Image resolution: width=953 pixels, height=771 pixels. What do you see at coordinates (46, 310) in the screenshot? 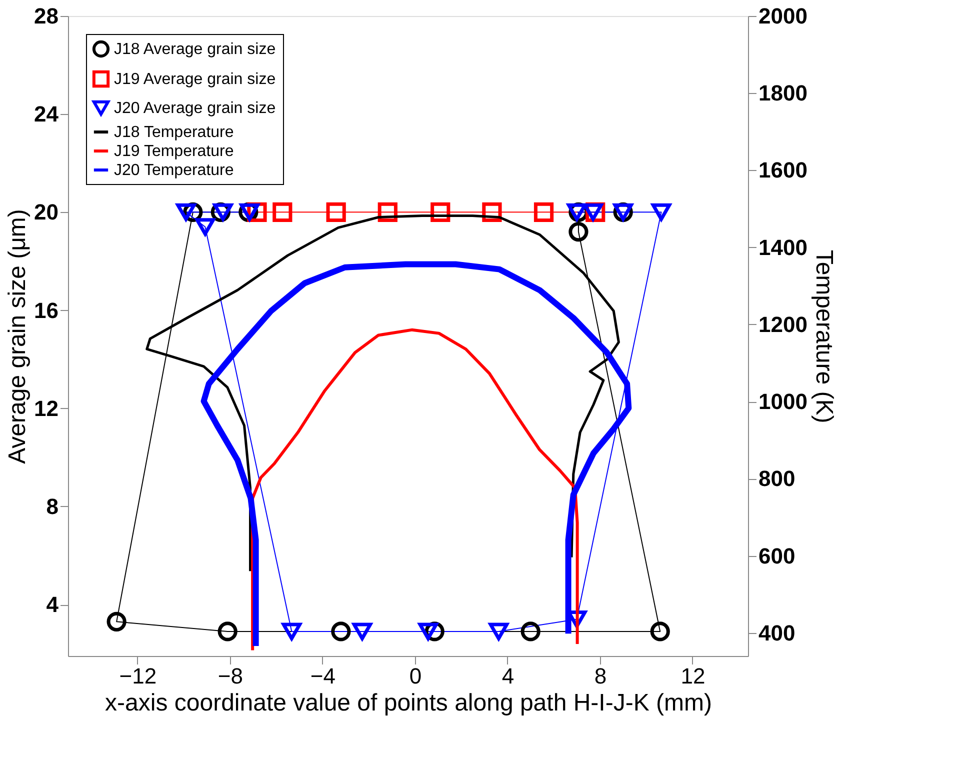
I see `y-tick-label: 16` at bounding box center [46, 310].